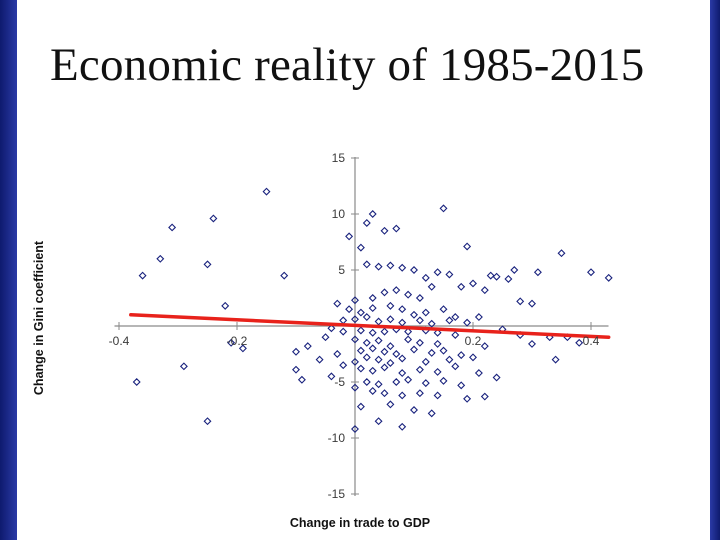  What do you see at coordinates (341, 270) in the screenshot?
I see `y-tick-label: 5` at bounding box center [341, 270].